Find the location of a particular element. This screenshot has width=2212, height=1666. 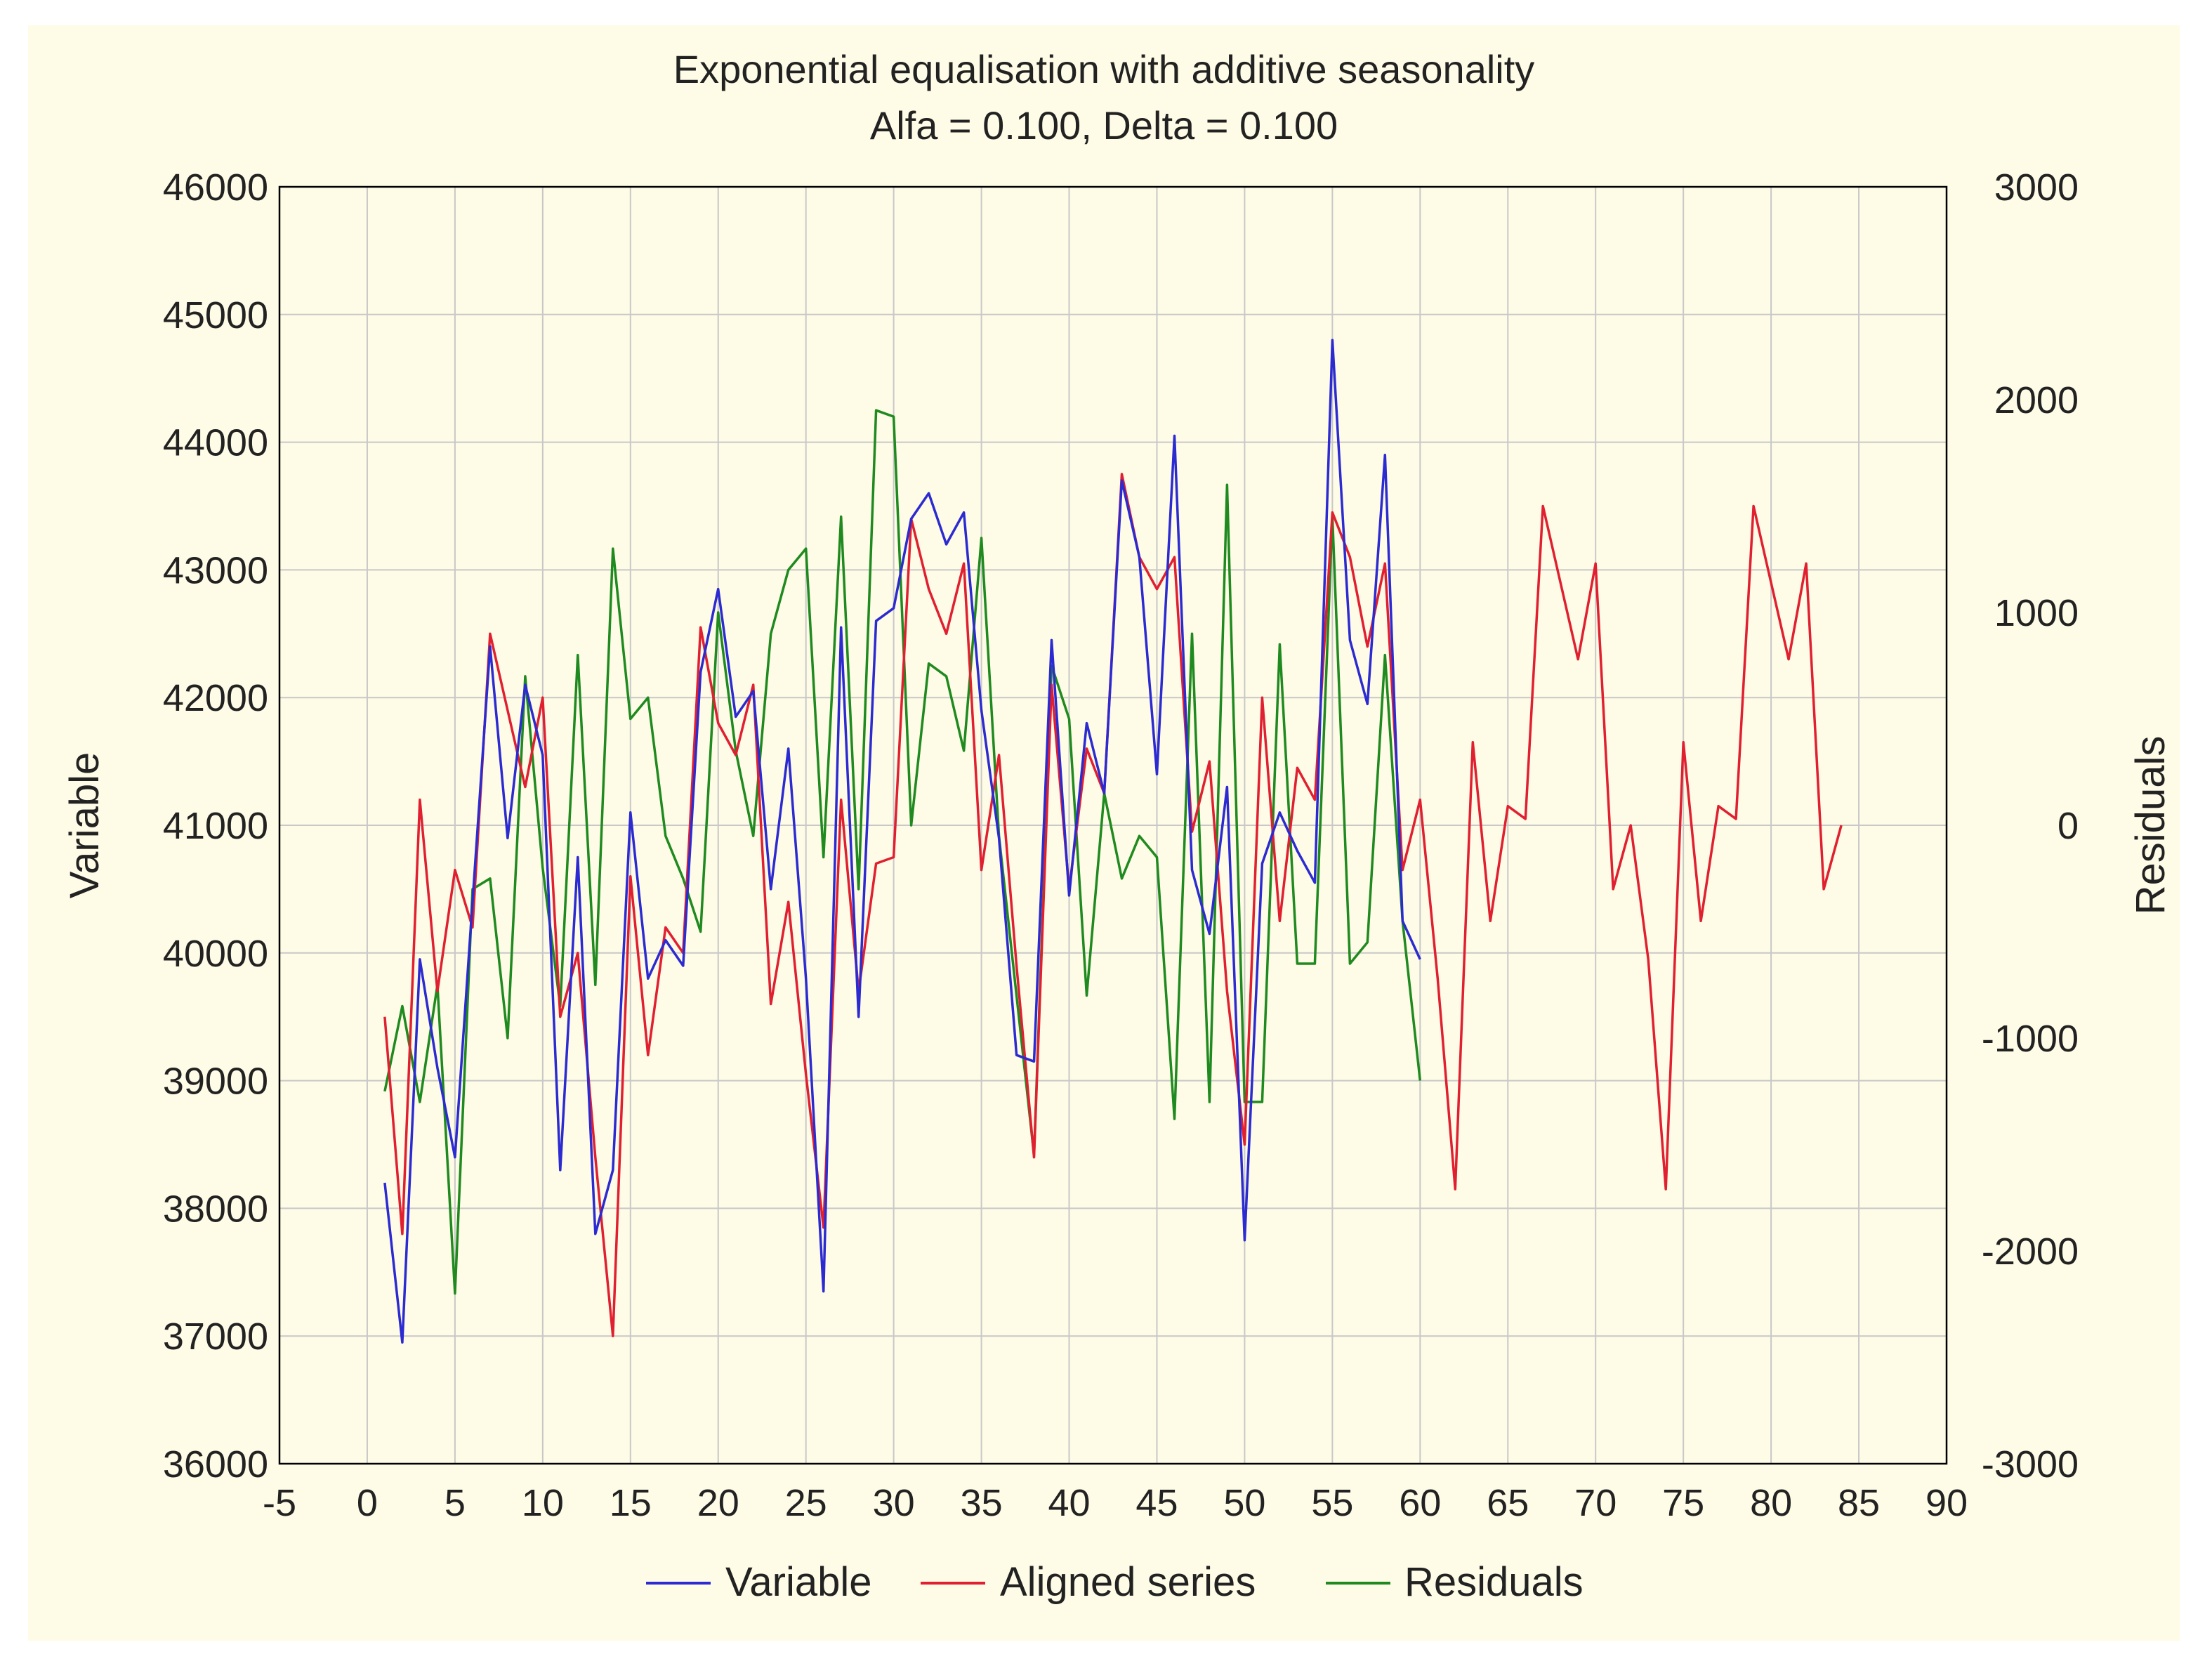

x-tick-label: 20 is located at coordinates (718, 1503).